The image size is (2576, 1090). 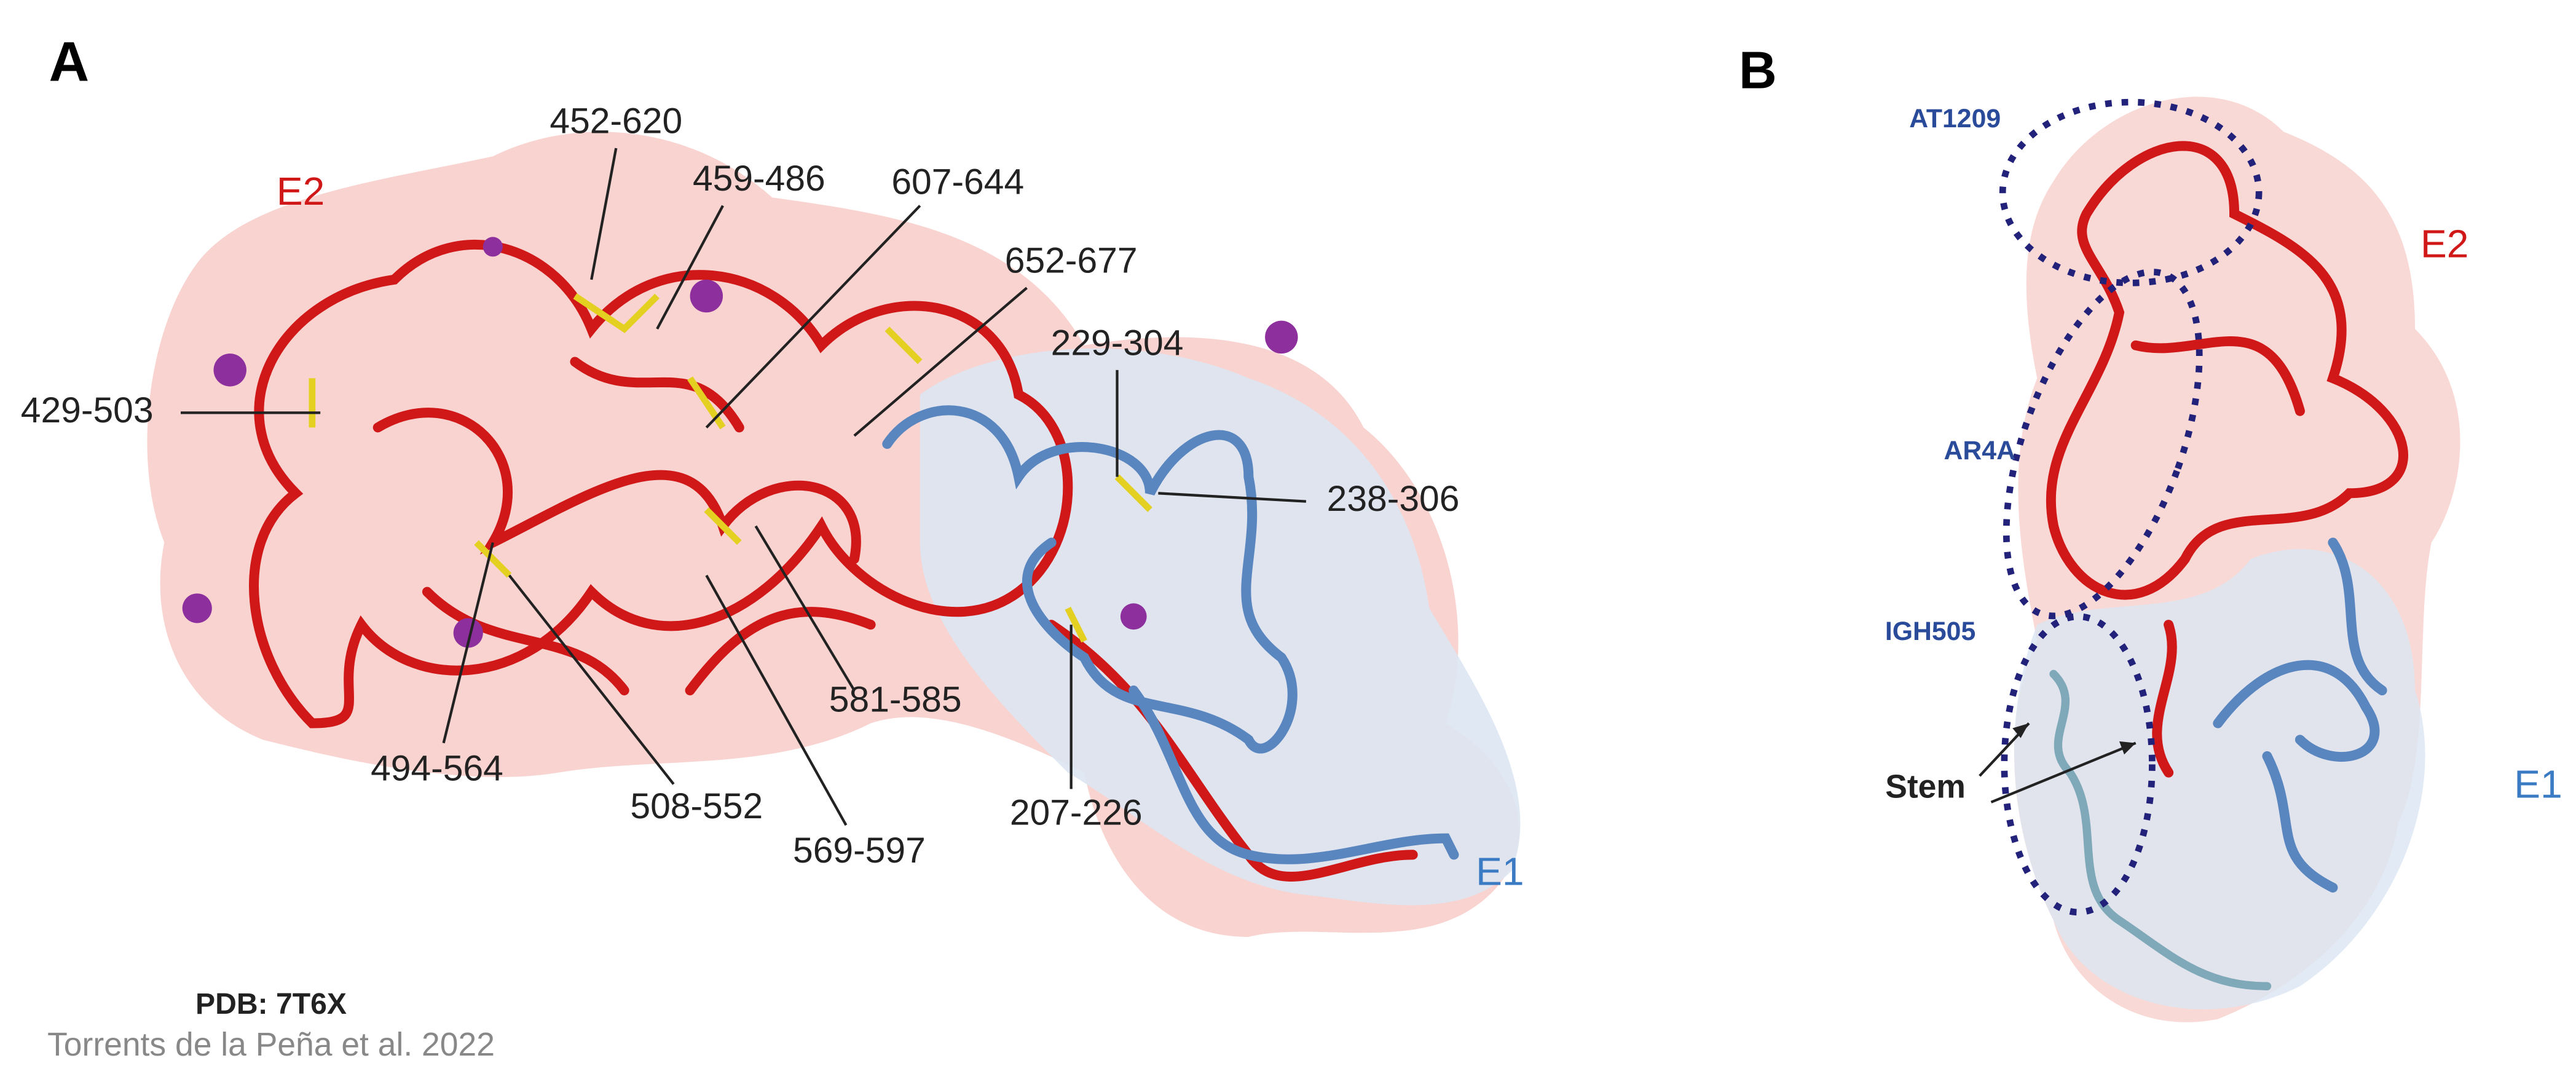 What do you see at coordinates (1926, 787) in the screenshot?
I see `stem-label: Stem` at bounding box center [1926, 787].